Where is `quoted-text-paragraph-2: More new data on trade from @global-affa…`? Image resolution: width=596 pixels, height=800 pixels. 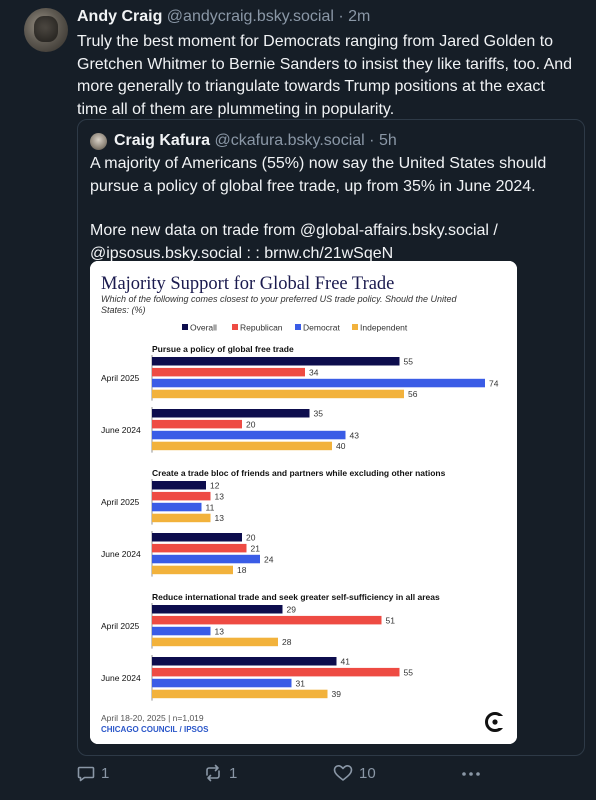 quoted-text-paragraph-2: More new data on trade from @global-affa… is located at coordinates (294, 242).